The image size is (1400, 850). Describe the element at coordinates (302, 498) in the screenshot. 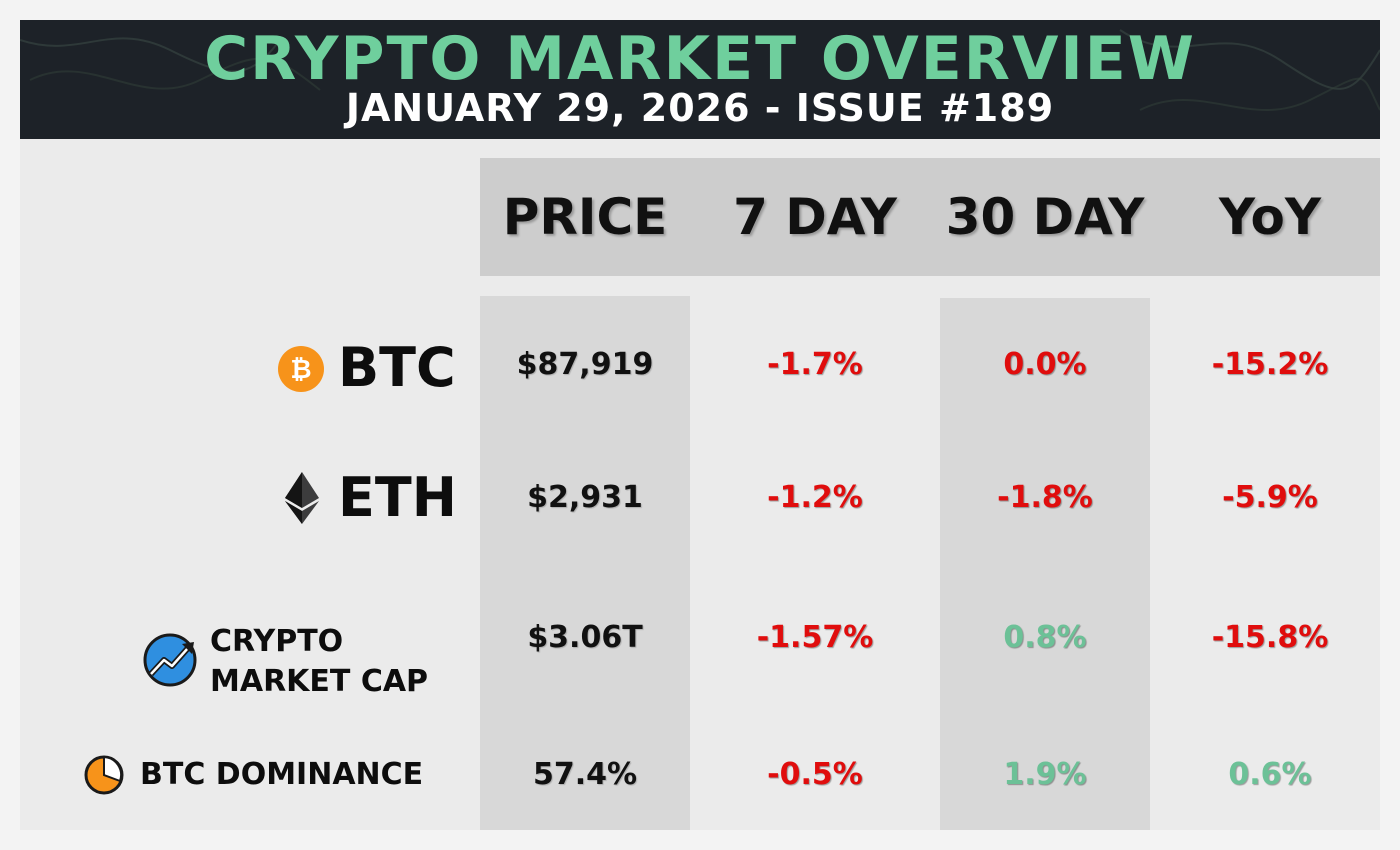

I see `ethereum-icon` at that location.